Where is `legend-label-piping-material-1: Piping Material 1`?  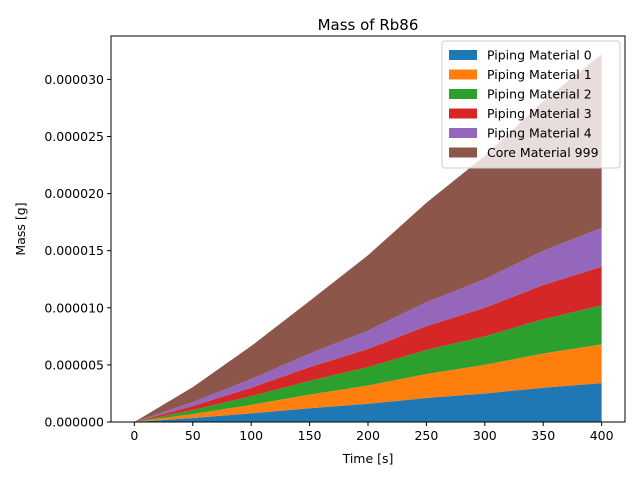 legend-label-piping-material-1: Piping Material 1 is located at coordinates (539, 74).